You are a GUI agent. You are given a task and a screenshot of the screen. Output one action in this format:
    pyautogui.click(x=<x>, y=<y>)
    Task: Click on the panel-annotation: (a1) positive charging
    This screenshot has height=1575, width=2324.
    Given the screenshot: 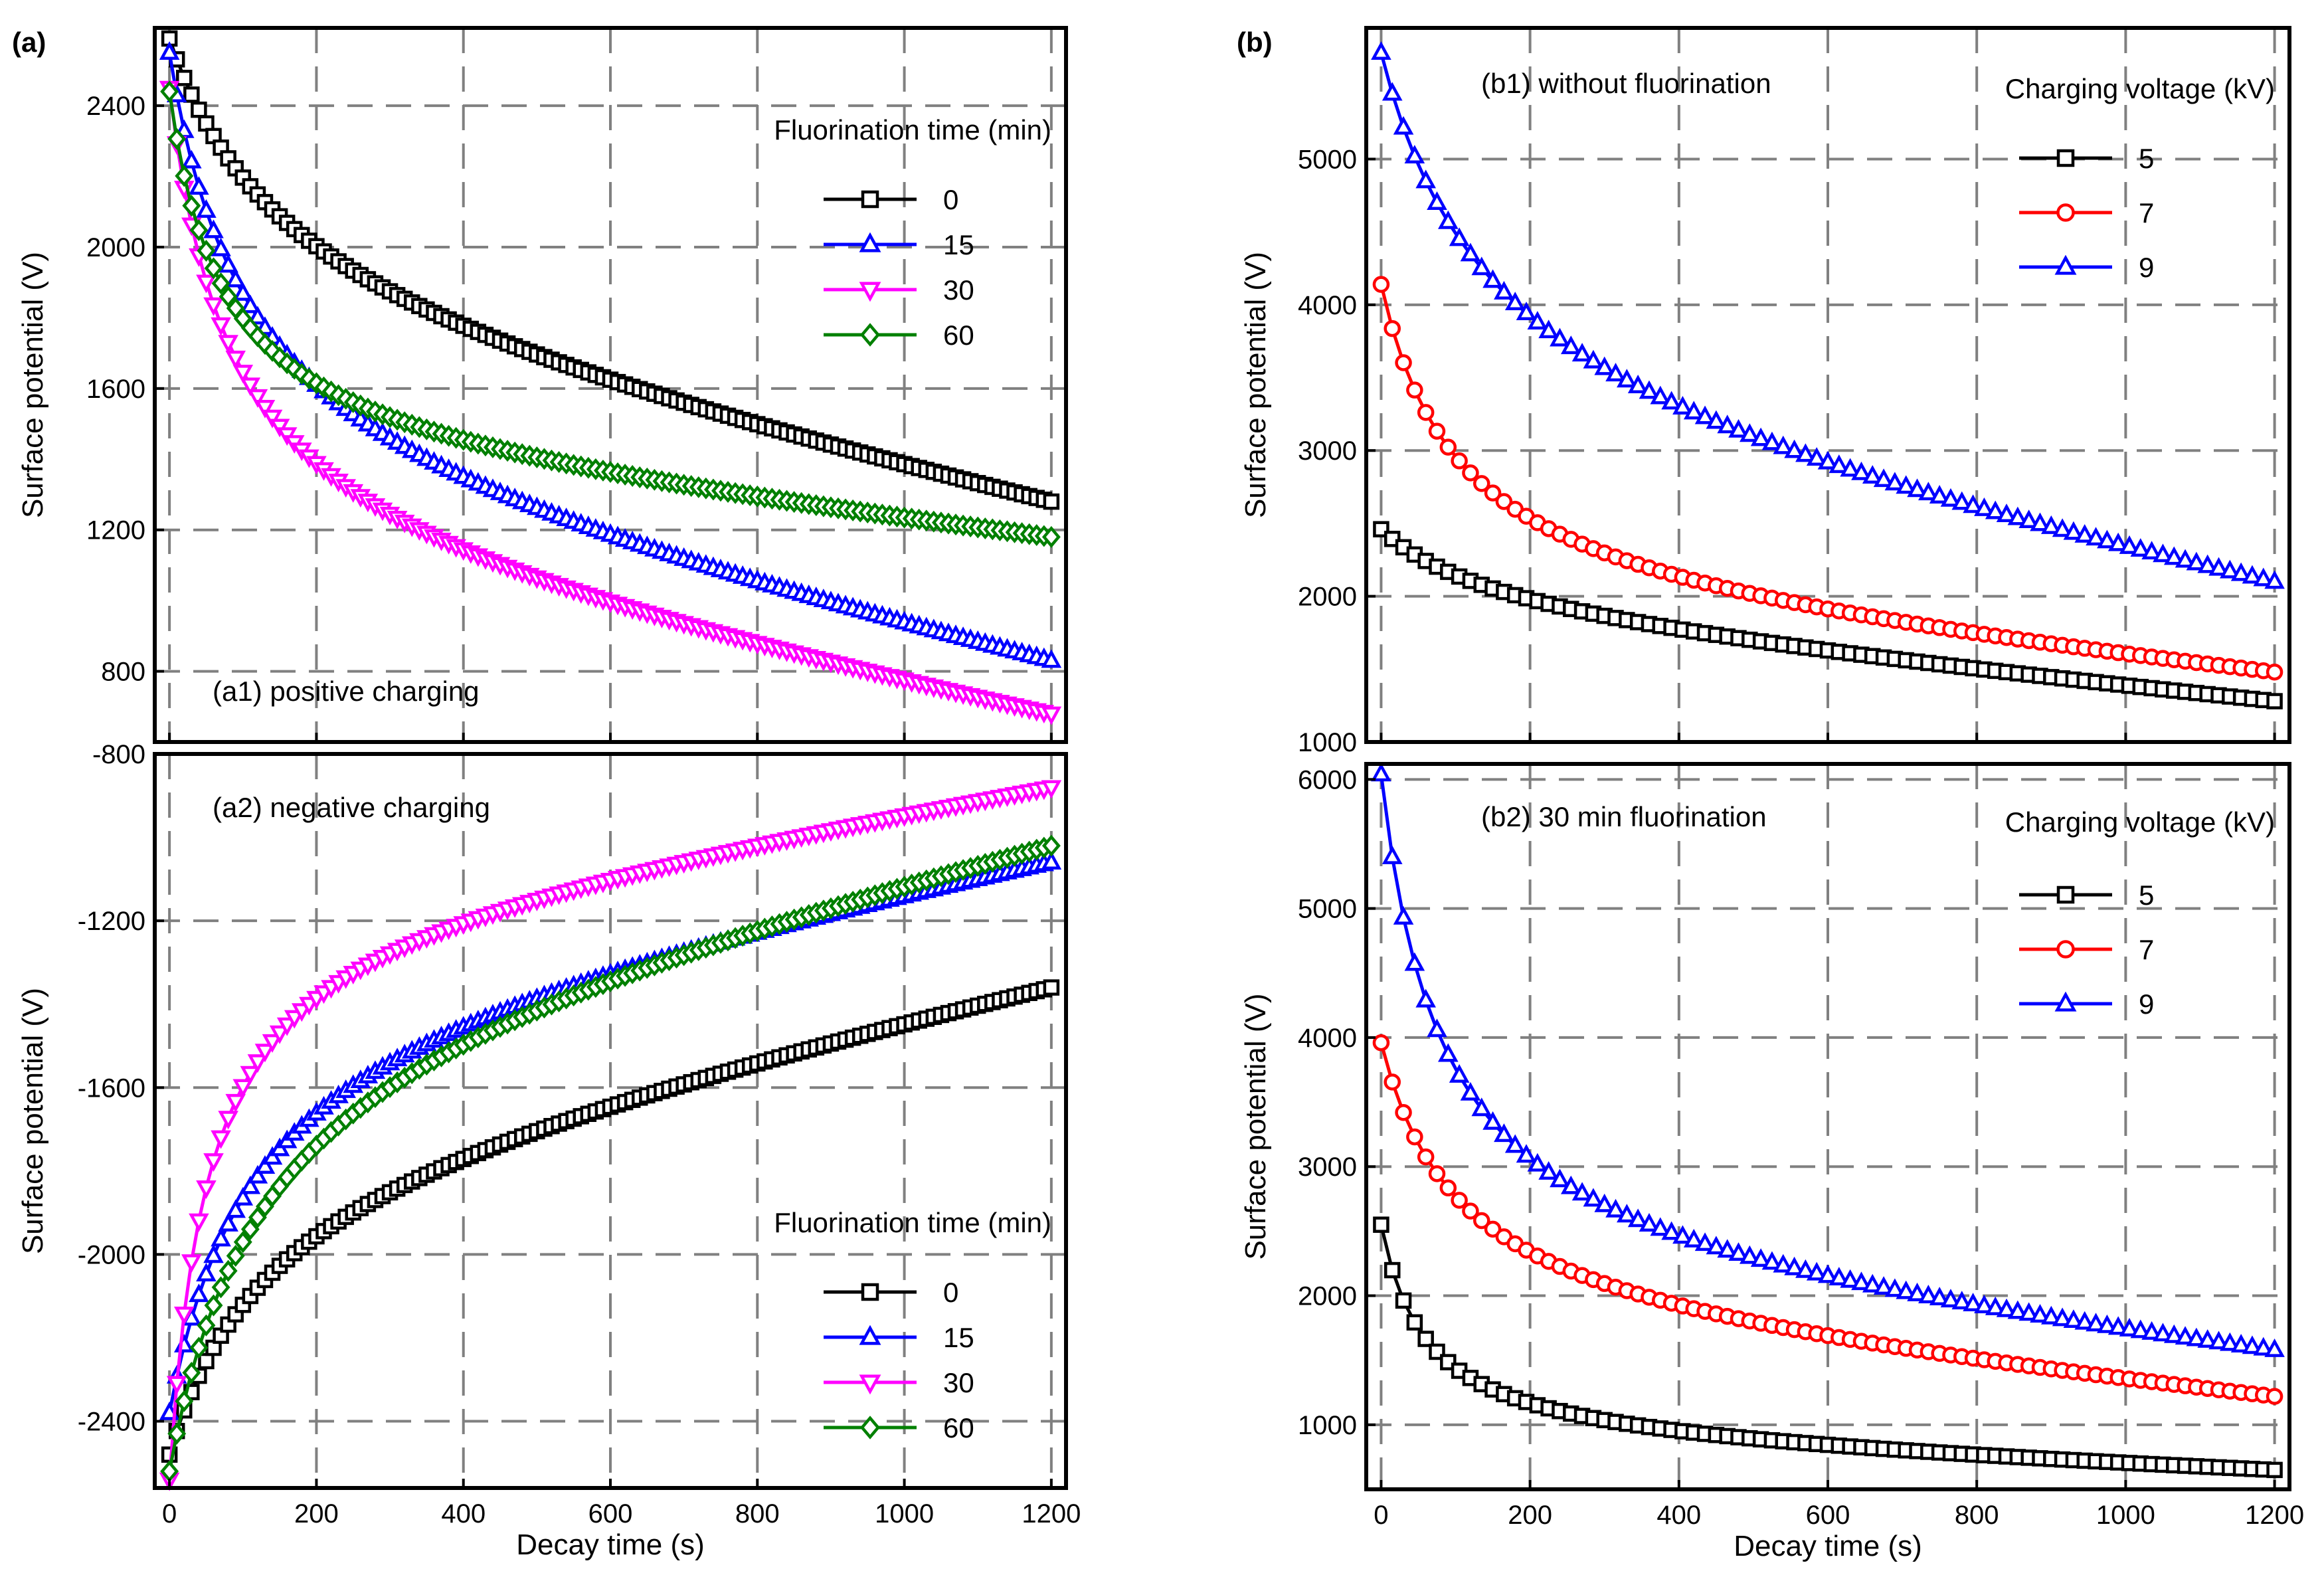 What is the action you would take?
    pyautogui.click(x=346, y=691)
    